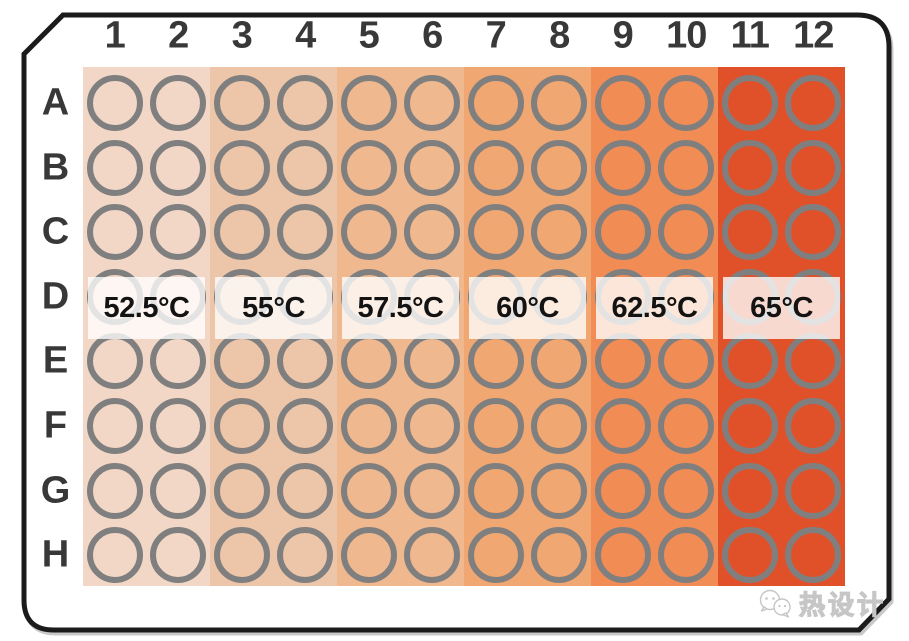  I want to click on watermark-text: 热设计, so click(842, 604).